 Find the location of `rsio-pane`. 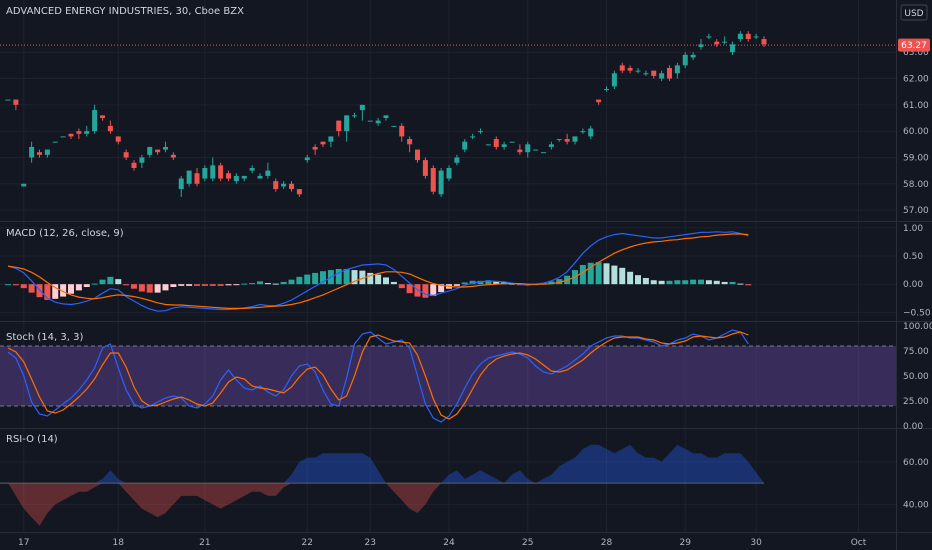

rsio-pane is located at coordinates (382, 485).